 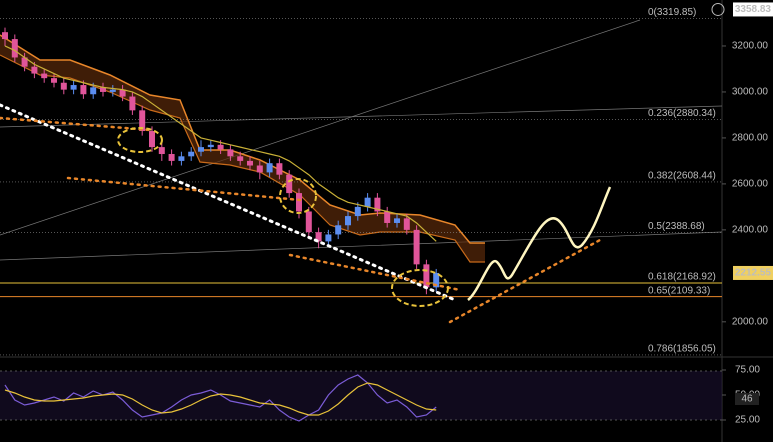 What do you see at coordinates (750, 321) in the screenshot?
I see `y-tick-label: 2000.00` at bounding box center [750, 321].